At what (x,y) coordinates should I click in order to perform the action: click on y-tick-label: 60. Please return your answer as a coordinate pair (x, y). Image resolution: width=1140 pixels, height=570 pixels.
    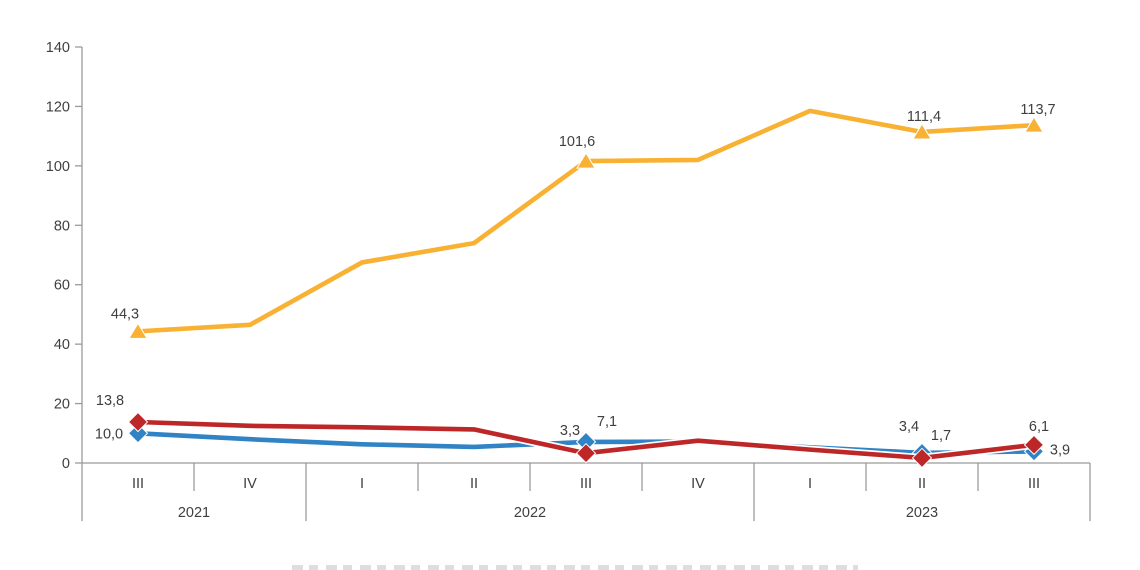
    Looking at the image, I should click on (62, 286).